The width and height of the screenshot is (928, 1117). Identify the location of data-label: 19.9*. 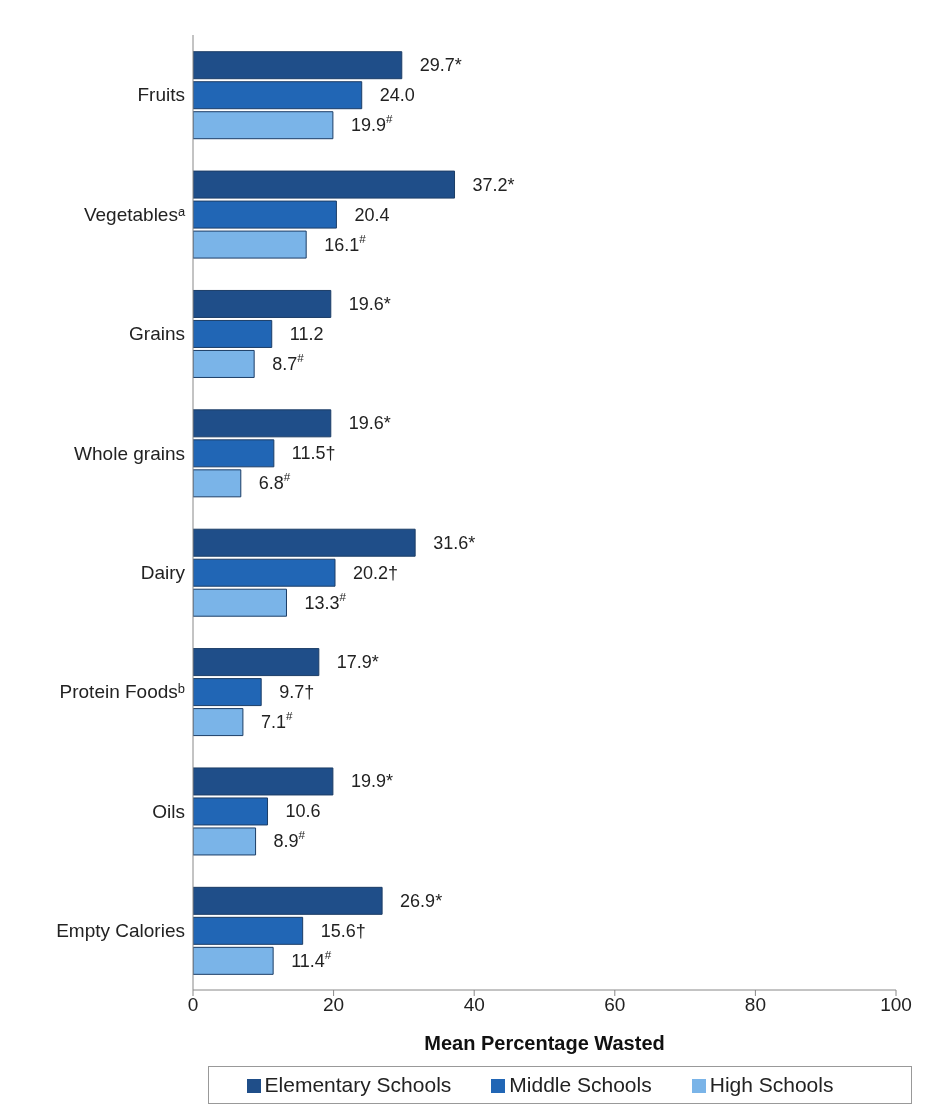
(371, 781).